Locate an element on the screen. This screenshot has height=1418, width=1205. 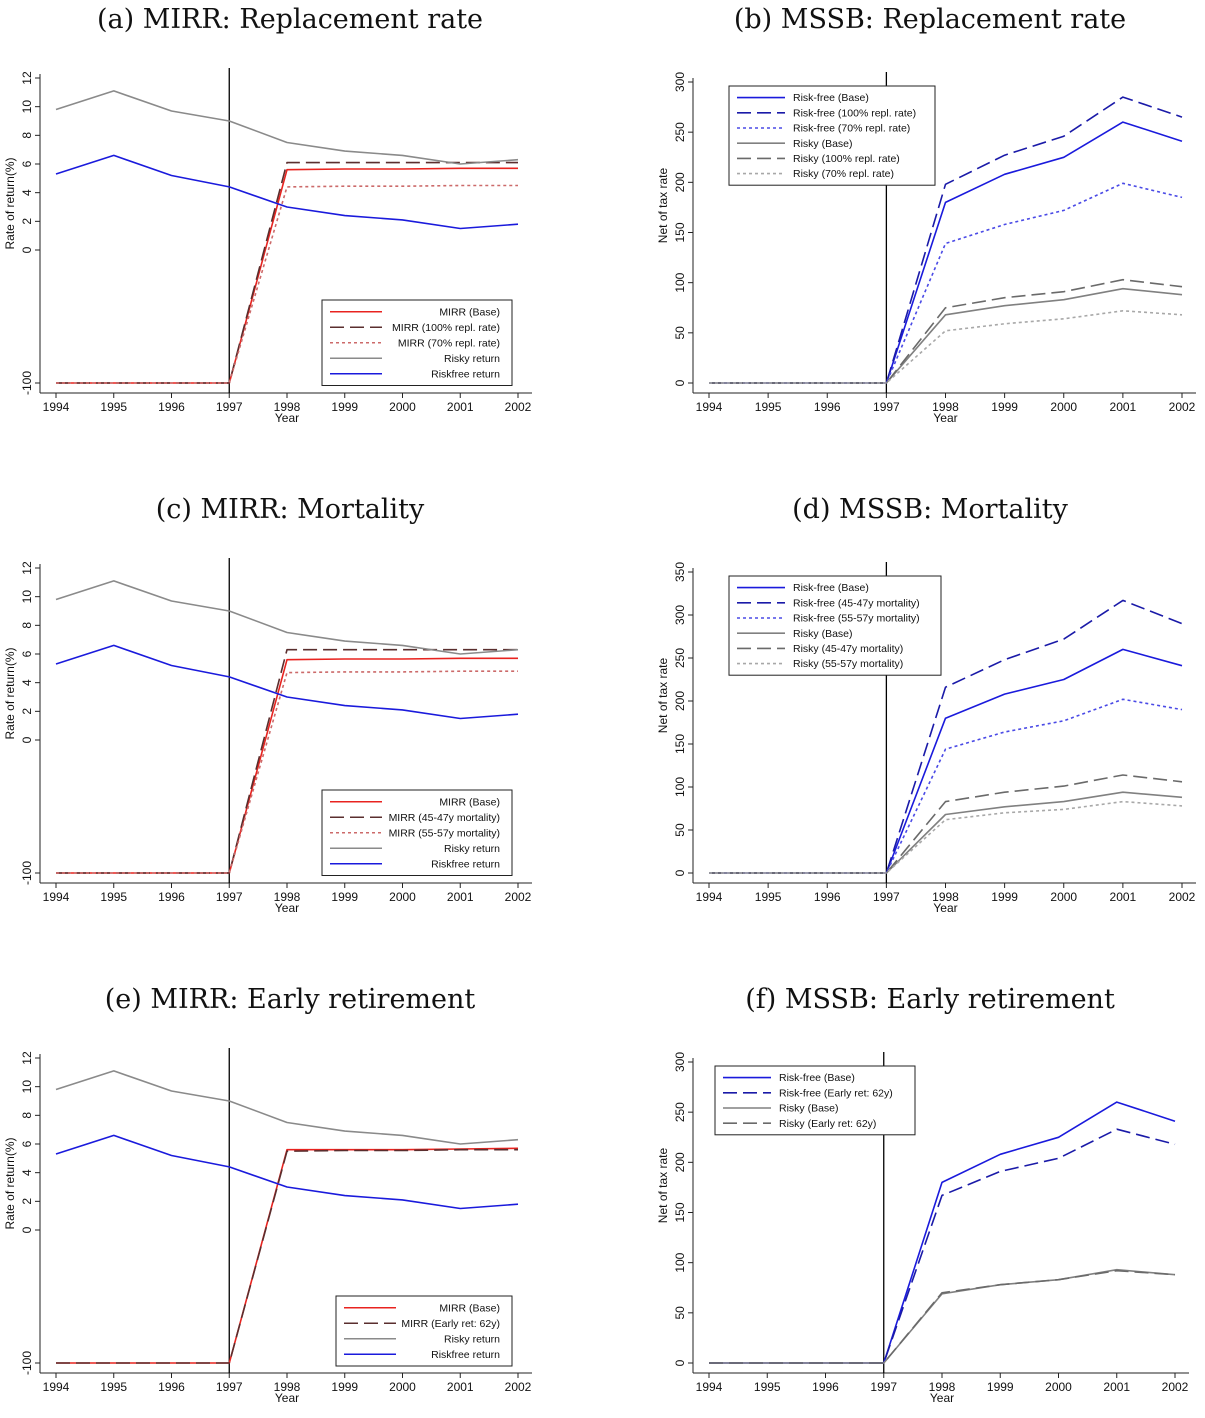
y-tick-label: 50 is located at coordinates (680, 830).